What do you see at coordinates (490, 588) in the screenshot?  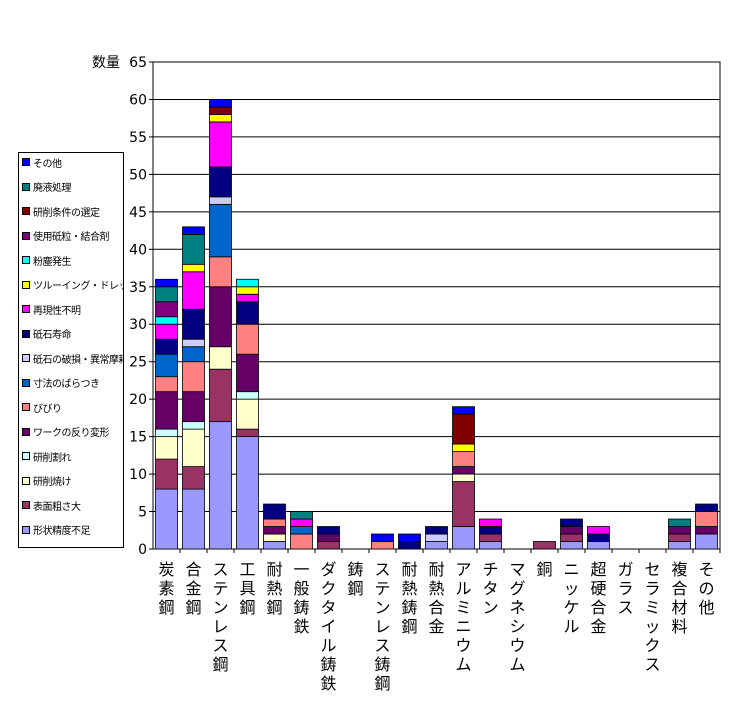 I see `x-tick-label: チタン` at bounding box center [490, 588].